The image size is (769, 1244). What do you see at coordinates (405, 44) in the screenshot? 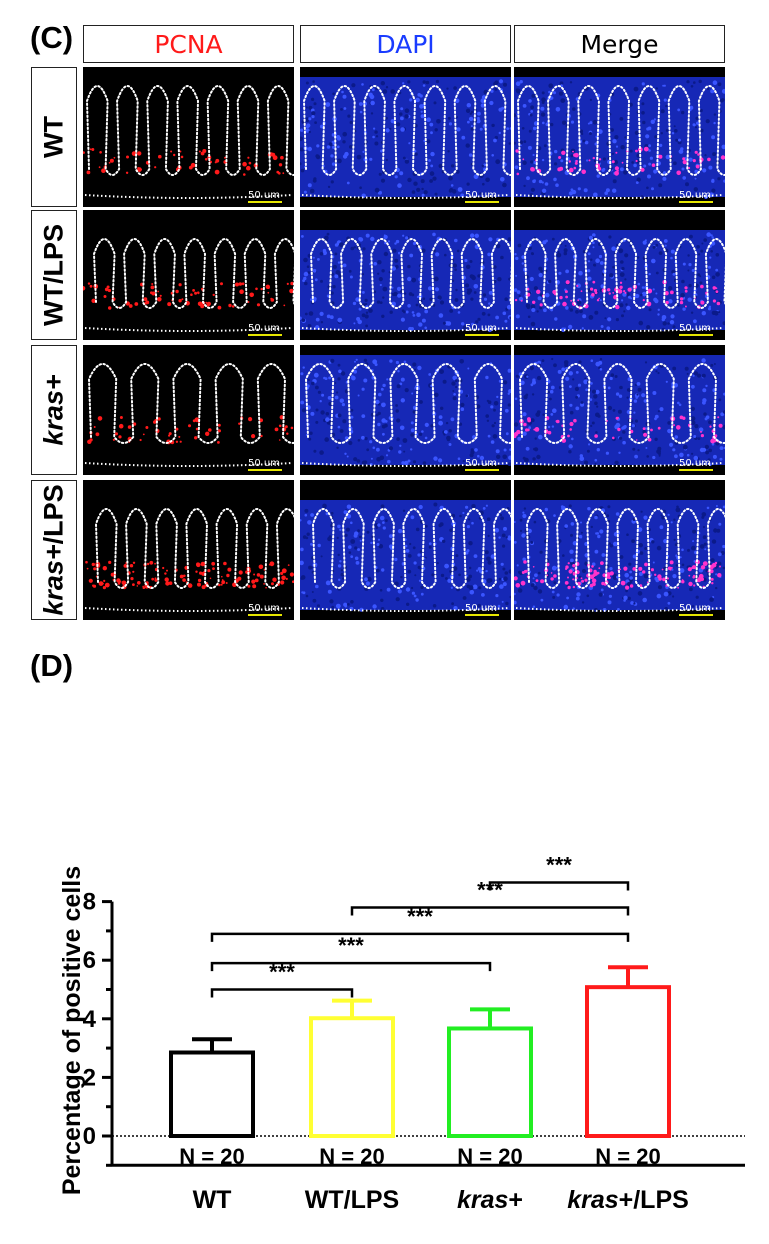
I see `column-header-dapi: DAPI` at bounding box center [405, 44].